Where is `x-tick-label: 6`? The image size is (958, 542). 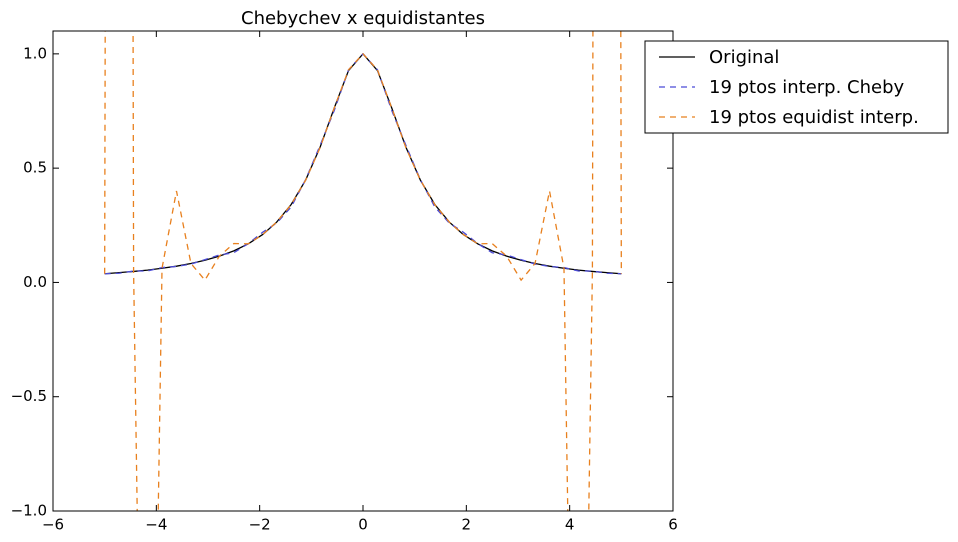
x-tick-label: 6 is located at coordinates (673, 525).